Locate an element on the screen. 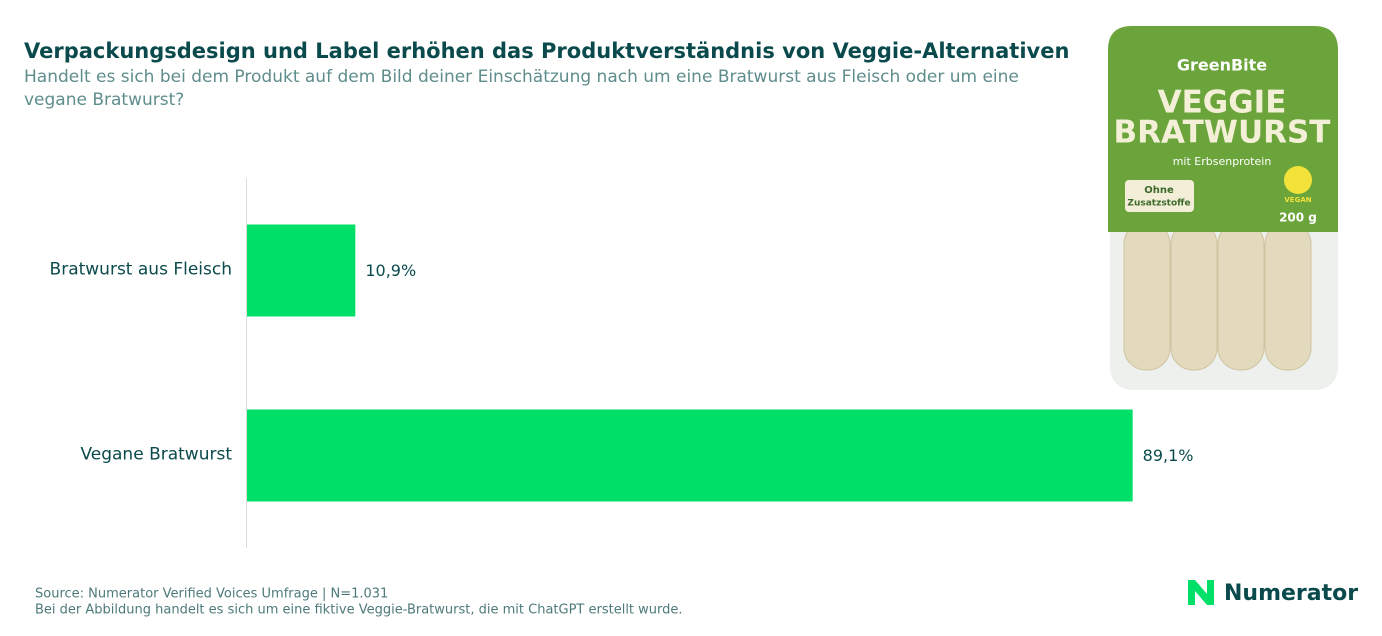  vegan-icon is located at coordinates (1298, 180).